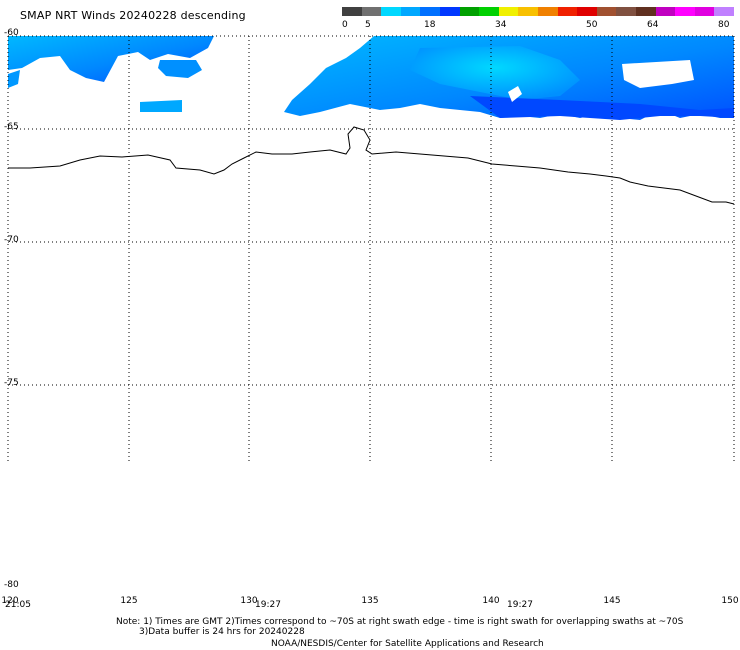  Describe the element at coordinates (612, 601) in the screenshot. I see `lon-label: 145` at that location.